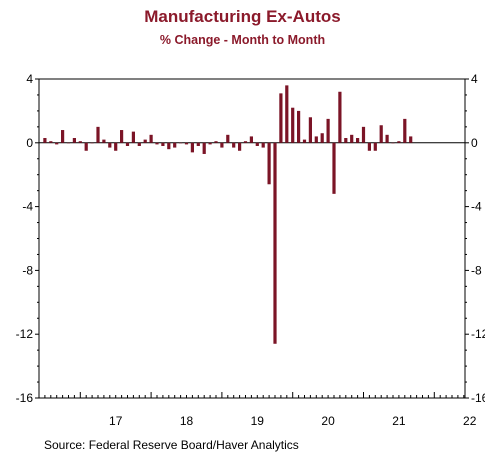  Describe the element at coordinates (476, 270) in the screenshot. I see `y-tick-label-right: -8` at that location.